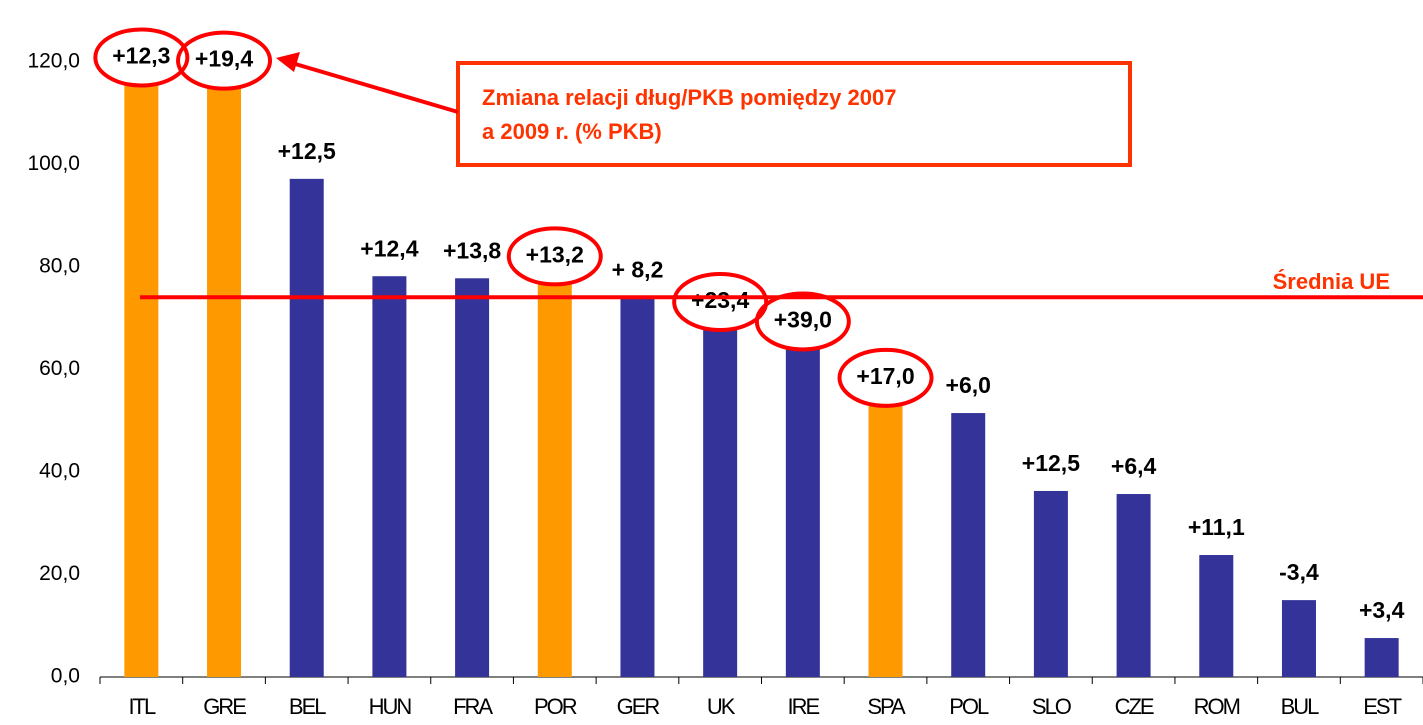  I want to click on y-tick-label: 80,0, so click(59, 266).